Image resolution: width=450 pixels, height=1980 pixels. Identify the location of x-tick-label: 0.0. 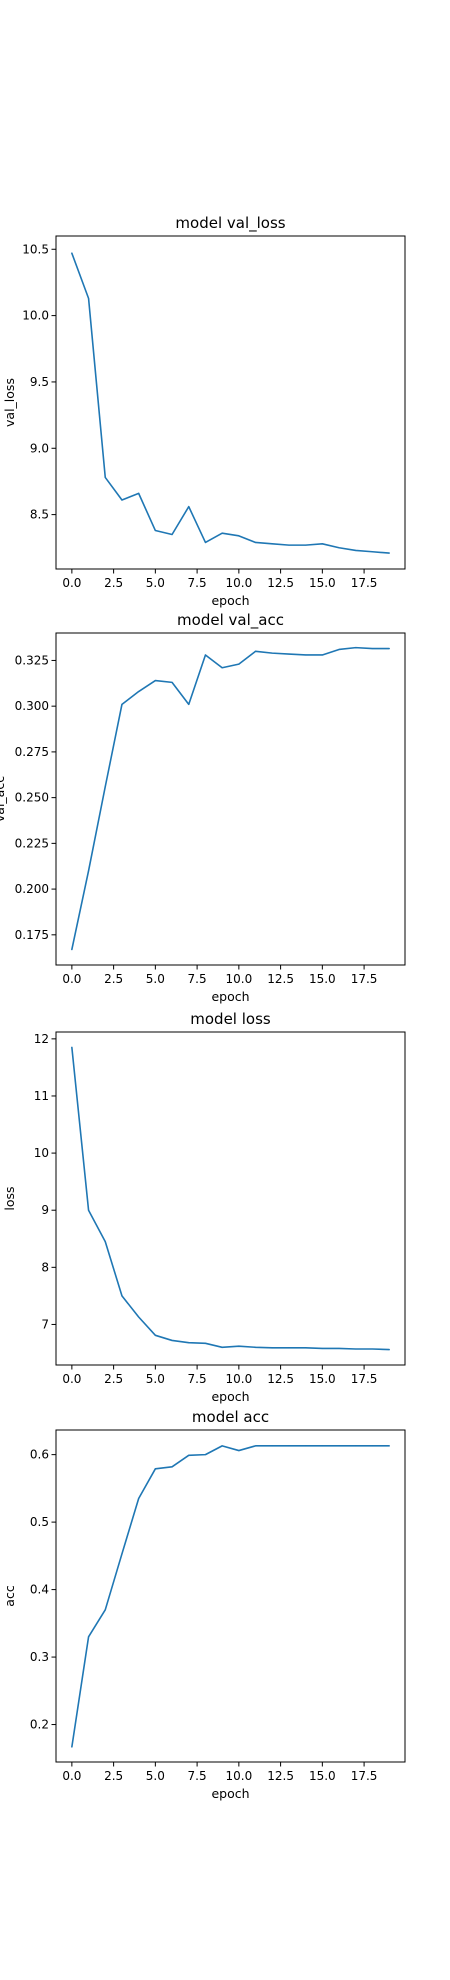
(71, 1379).